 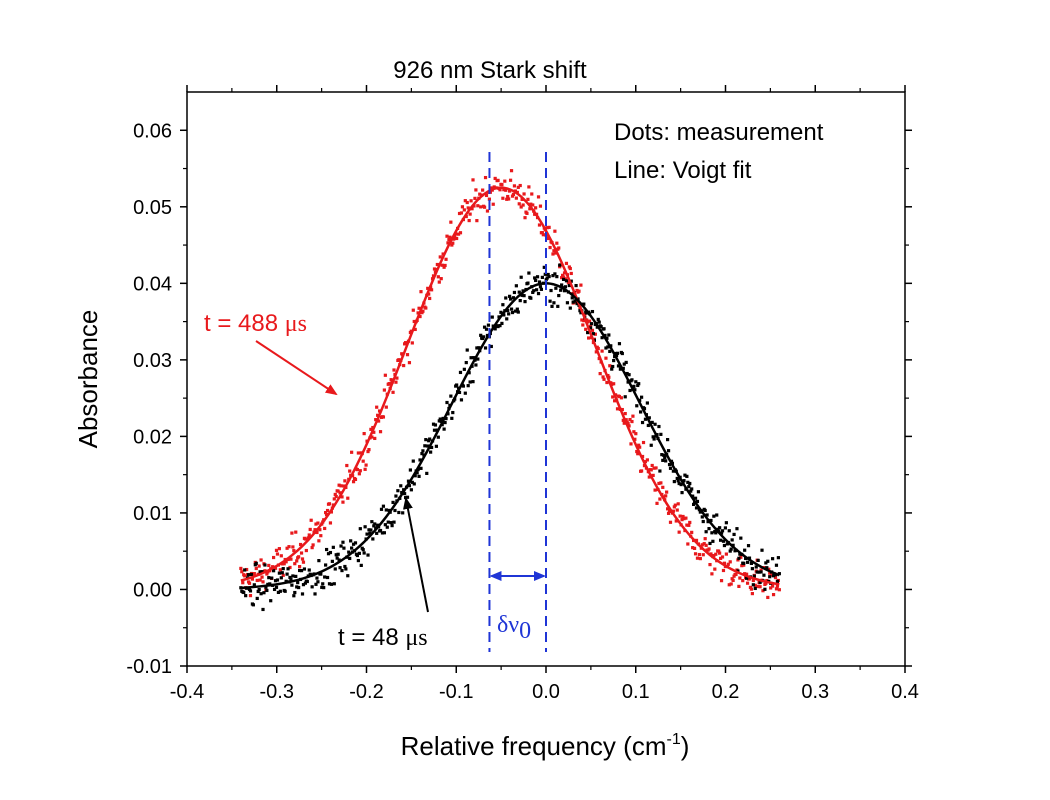 What do you see at coordinates (152, 590) in the screenshot?
I see `y-tick-label: 0.00` at bounding box center [152, 590].